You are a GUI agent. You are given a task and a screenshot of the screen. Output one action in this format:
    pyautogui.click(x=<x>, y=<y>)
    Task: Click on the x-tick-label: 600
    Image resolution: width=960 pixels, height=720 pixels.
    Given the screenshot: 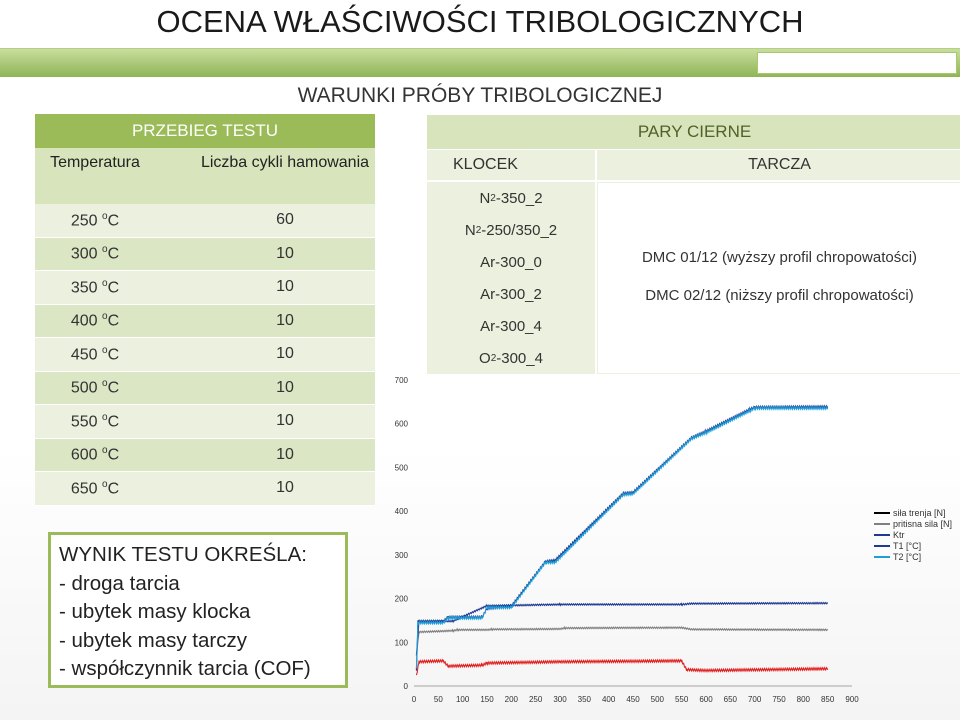 What is the action you would take?
    pyautogui.click(x=706, y=699)
    